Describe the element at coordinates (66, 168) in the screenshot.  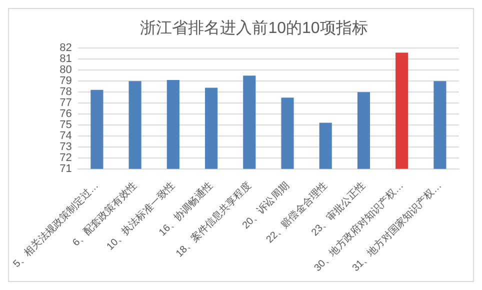
I see `y-tick-label: 71` at that location.